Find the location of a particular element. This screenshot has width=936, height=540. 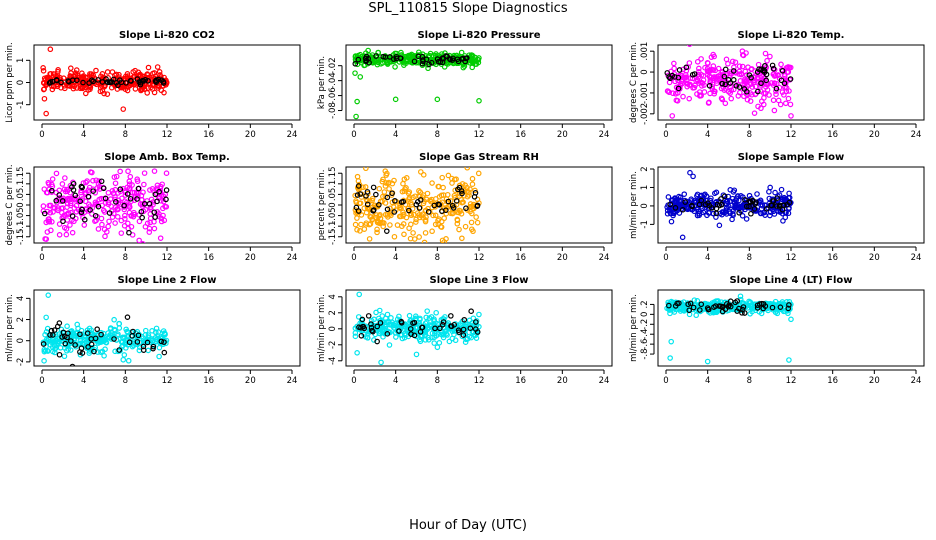

x-tick-label: 4 is located at coordinates (83, 381).